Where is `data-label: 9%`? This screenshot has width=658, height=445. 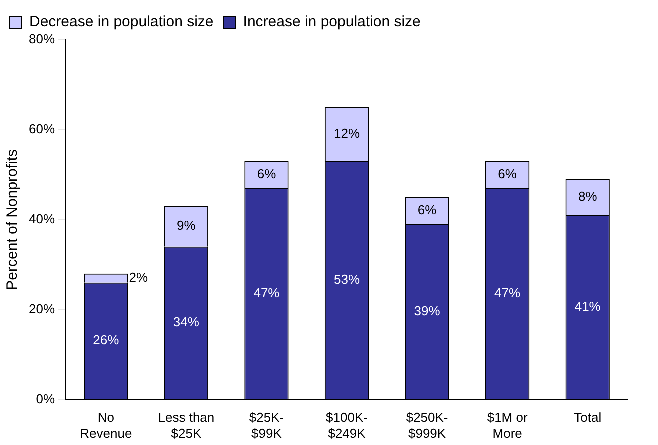 data-label: 9% is located at coordinates (186, 226).